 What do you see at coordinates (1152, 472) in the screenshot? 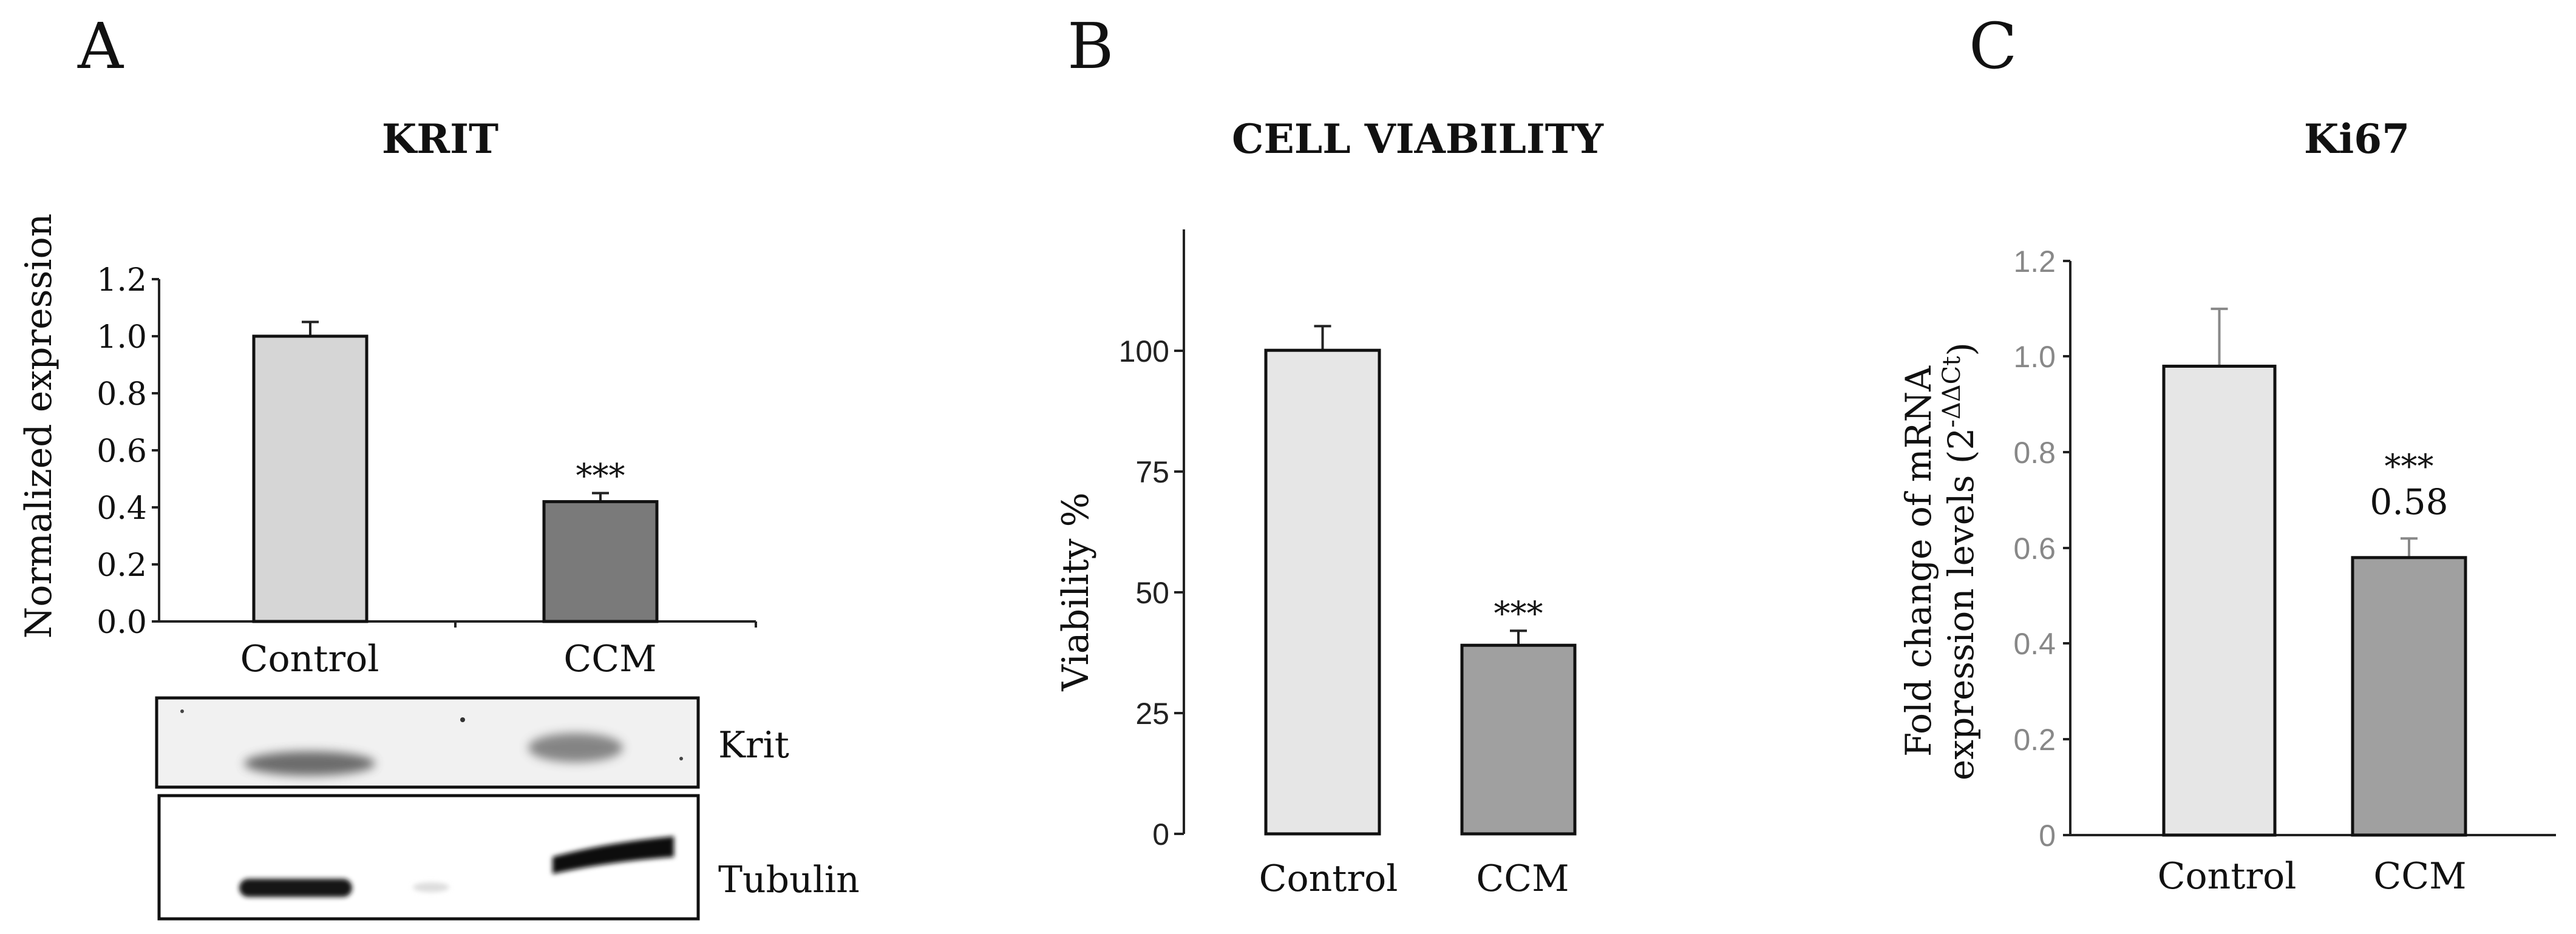
I see `y-tick-label: 75` at bounding box center [1152, 472].